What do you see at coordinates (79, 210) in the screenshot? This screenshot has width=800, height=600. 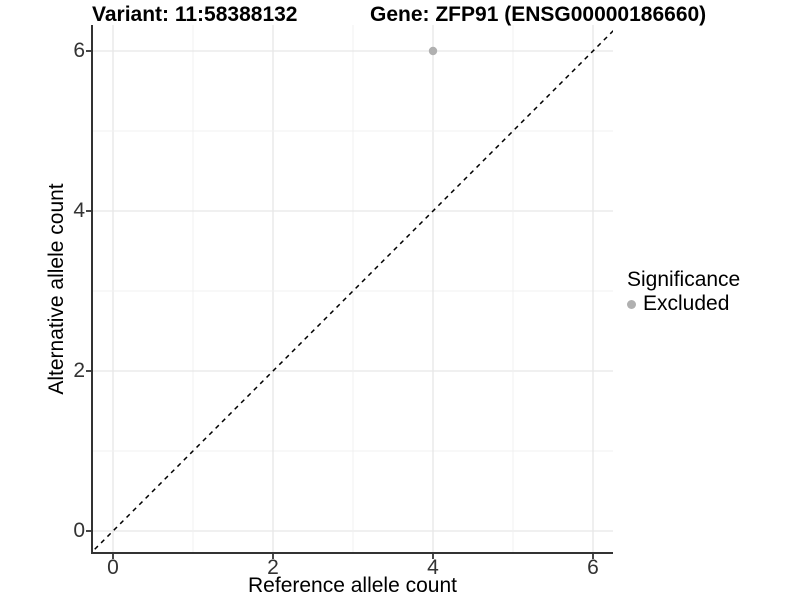 I see `y-tick-label: 4` at bounding box center [79, 210].